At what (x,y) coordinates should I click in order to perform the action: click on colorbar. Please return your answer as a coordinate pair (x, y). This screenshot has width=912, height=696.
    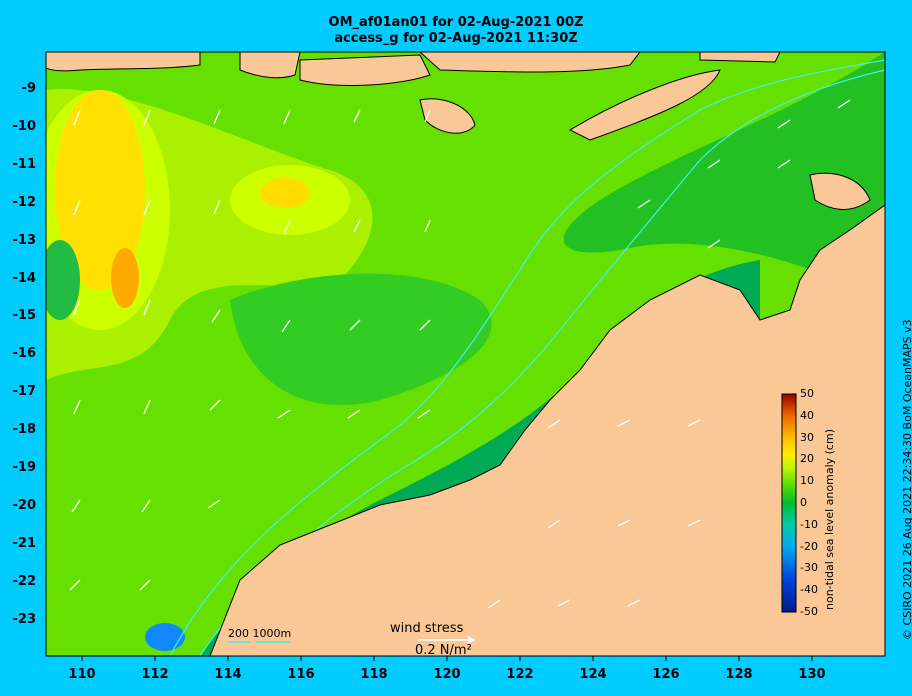
    Looking at the image, I should click on (789, 503).